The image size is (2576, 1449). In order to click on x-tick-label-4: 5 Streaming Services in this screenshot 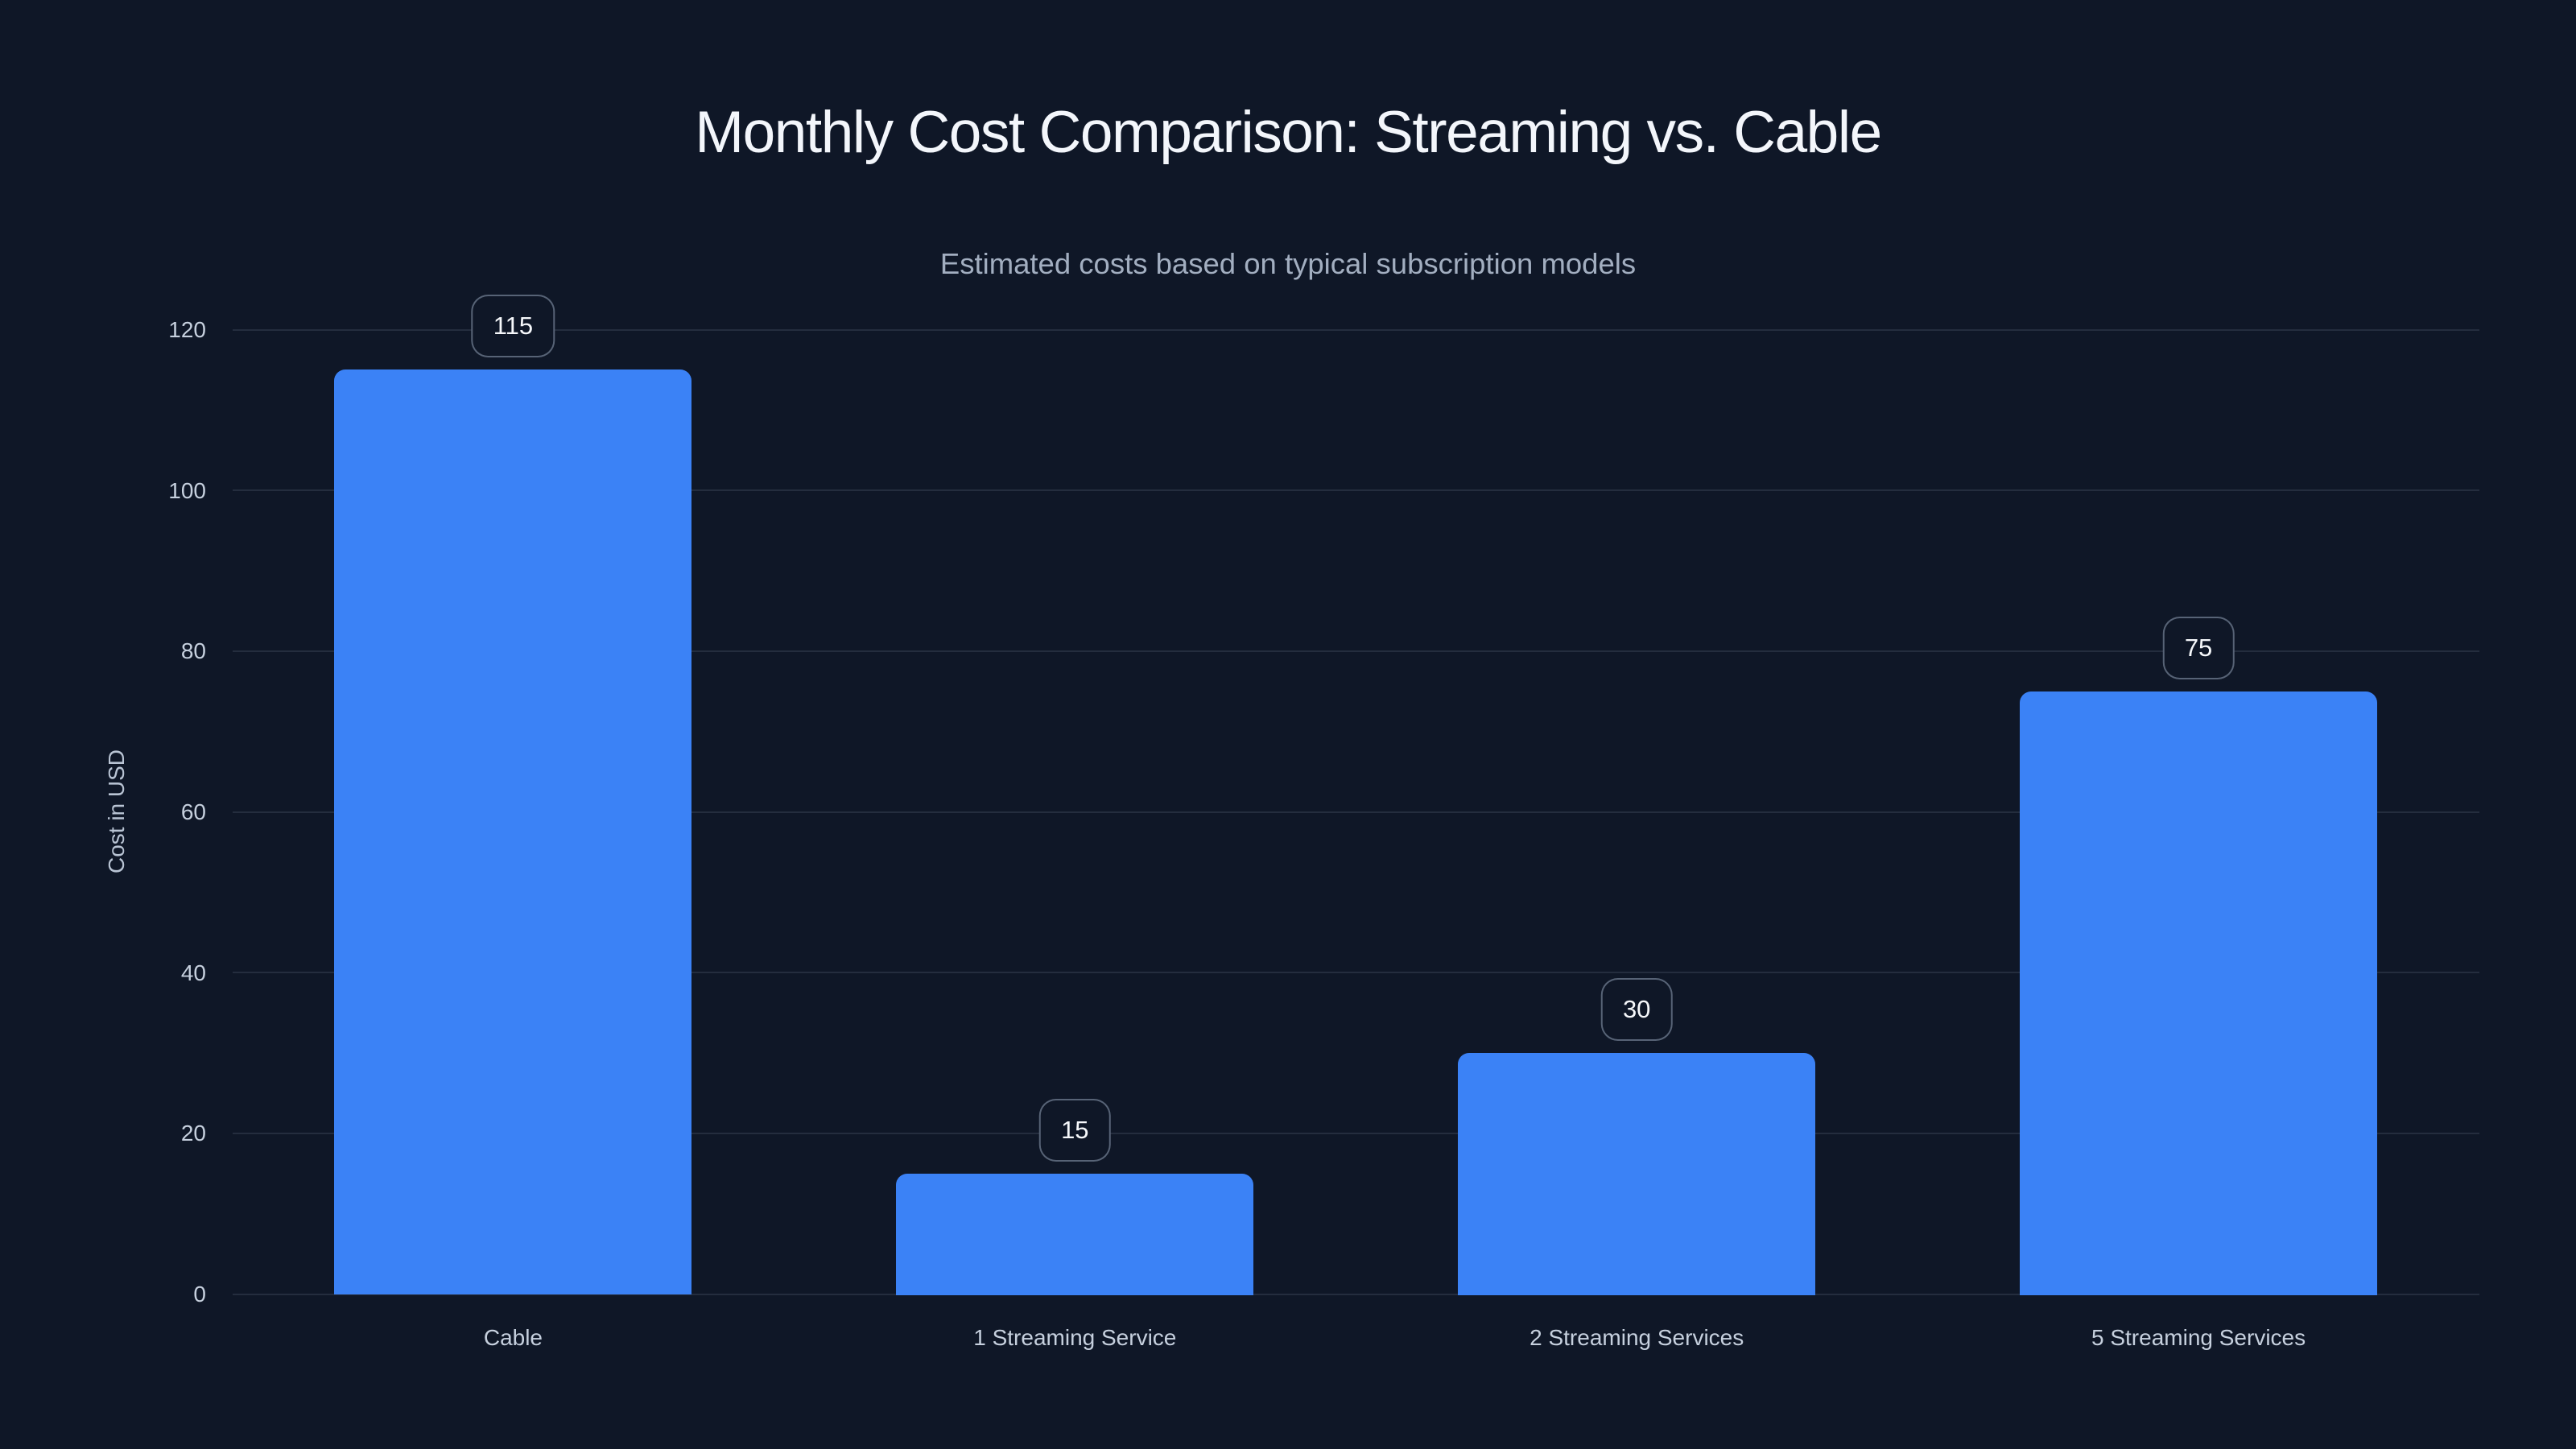, I will do `click(2198, 1337)`.